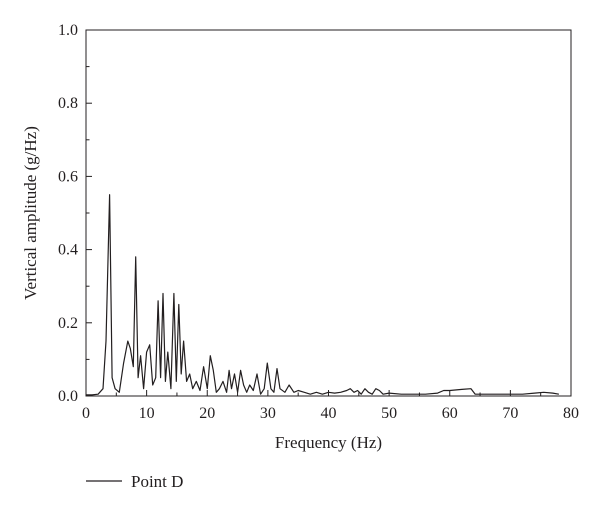 Image resolution: width=600 pixels, height=509 pixels. Describe the element at coordinates (68, 250) in the screenshot. I see `y-tick-label: 0.4` at that location.